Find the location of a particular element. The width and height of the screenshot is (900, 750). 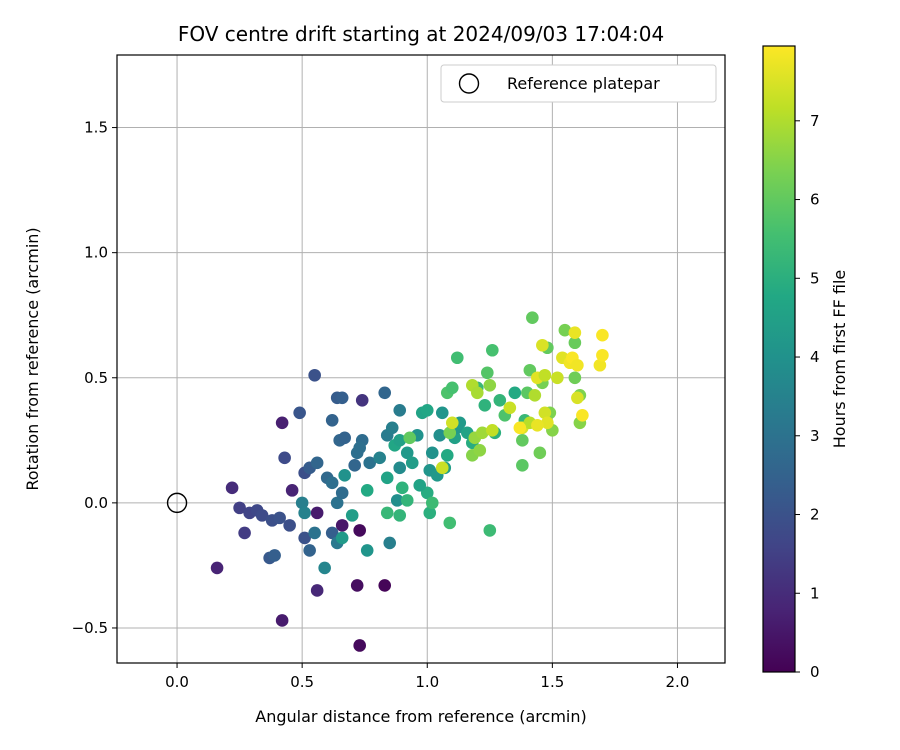

legend-box is located at coordinates (578, 83).